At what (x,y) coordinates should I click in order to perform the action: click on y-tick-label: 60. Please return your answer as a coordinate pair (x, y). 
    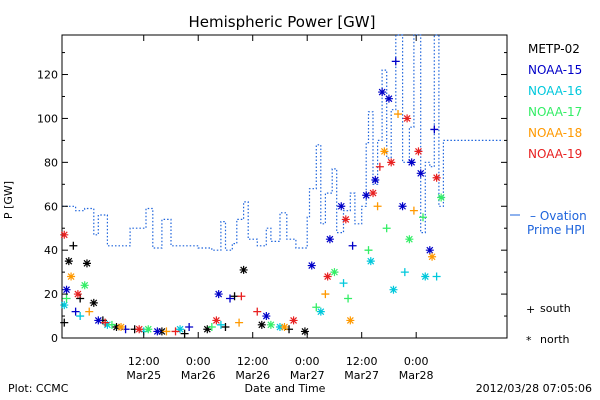
    Looking at the image, I should click on (51, 206).